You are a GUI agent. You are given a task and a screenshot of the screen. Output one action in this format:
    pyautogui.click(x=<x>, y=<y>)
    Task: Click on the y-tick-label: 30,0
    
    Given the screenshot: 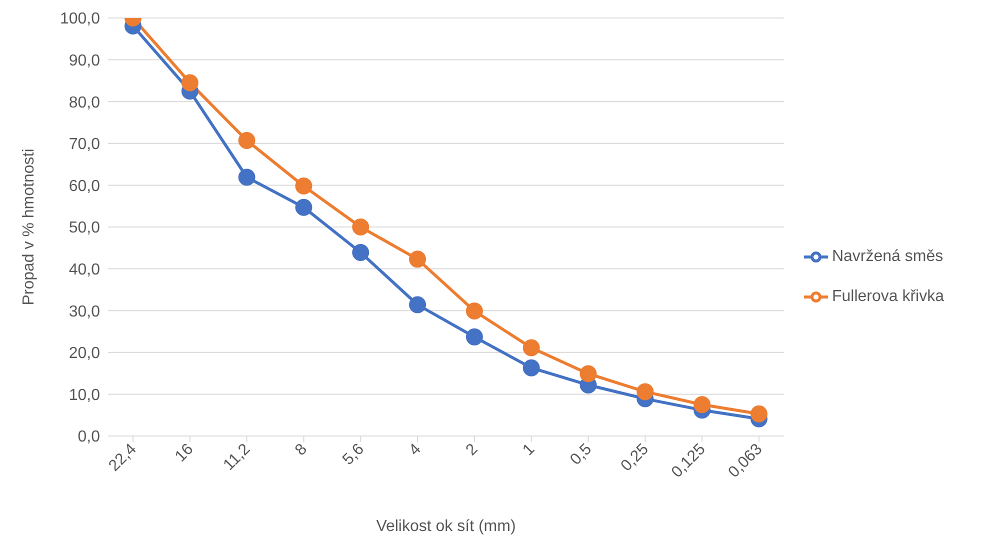 What is the action you would take?
    pyautogui.click(x=84, y=311)
    